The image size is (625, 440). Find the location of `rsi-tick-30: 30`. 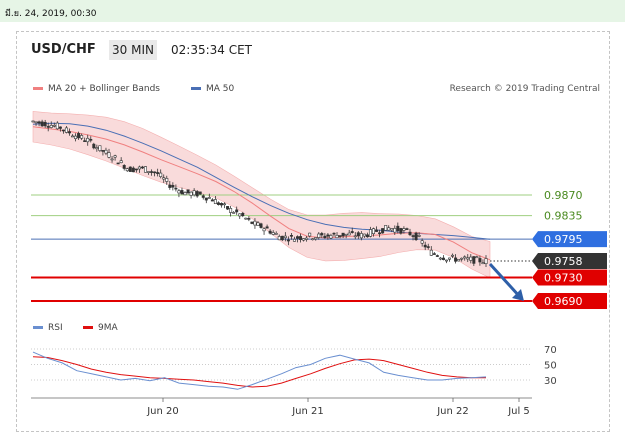

rsi-tick-30: 30 is located at coordinates (550, 381).